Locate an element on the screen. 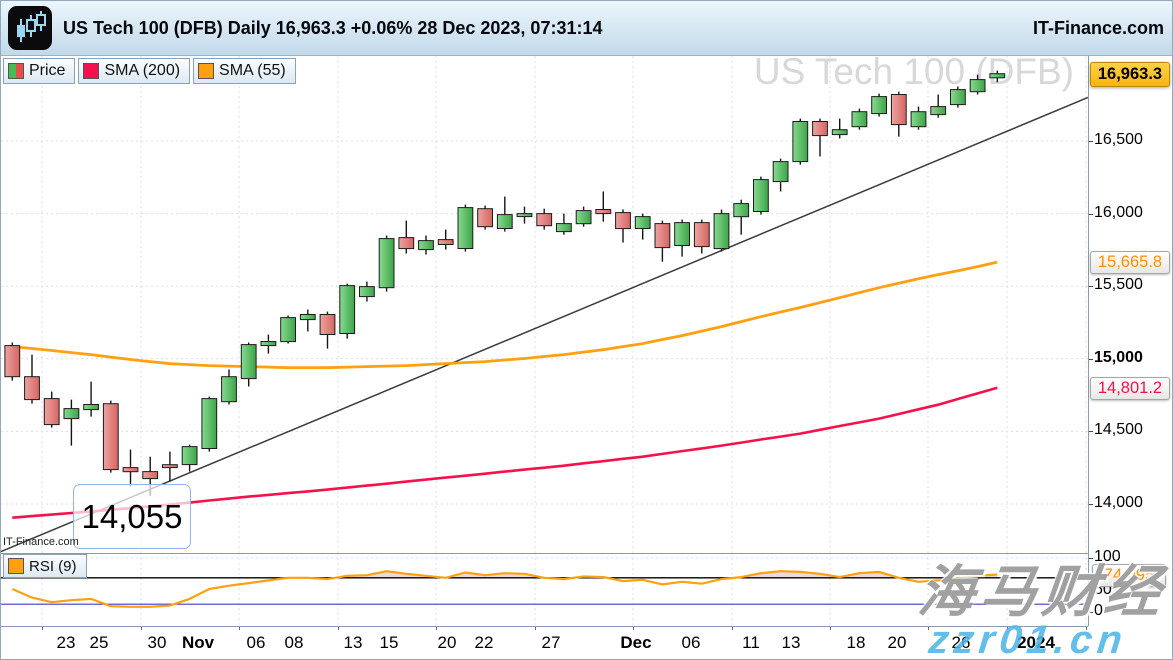  legend-rsi: RSI (9) is located at coordinates (45, 566).